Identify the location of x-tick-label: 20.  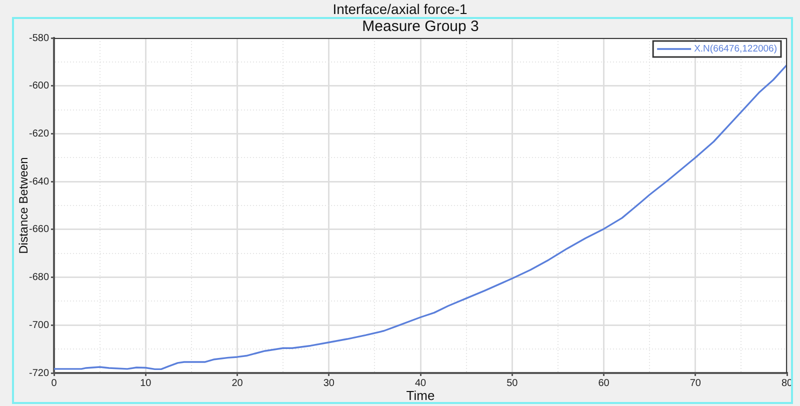
(238, 383).